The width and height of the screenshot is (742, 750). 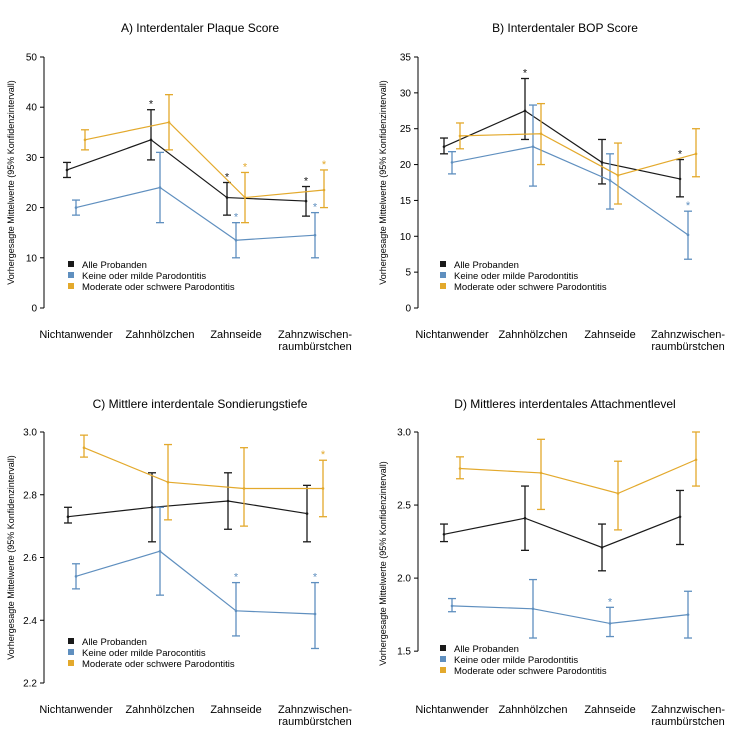 I want to click on y-tick-label: 0, so click(x=34, y=309).